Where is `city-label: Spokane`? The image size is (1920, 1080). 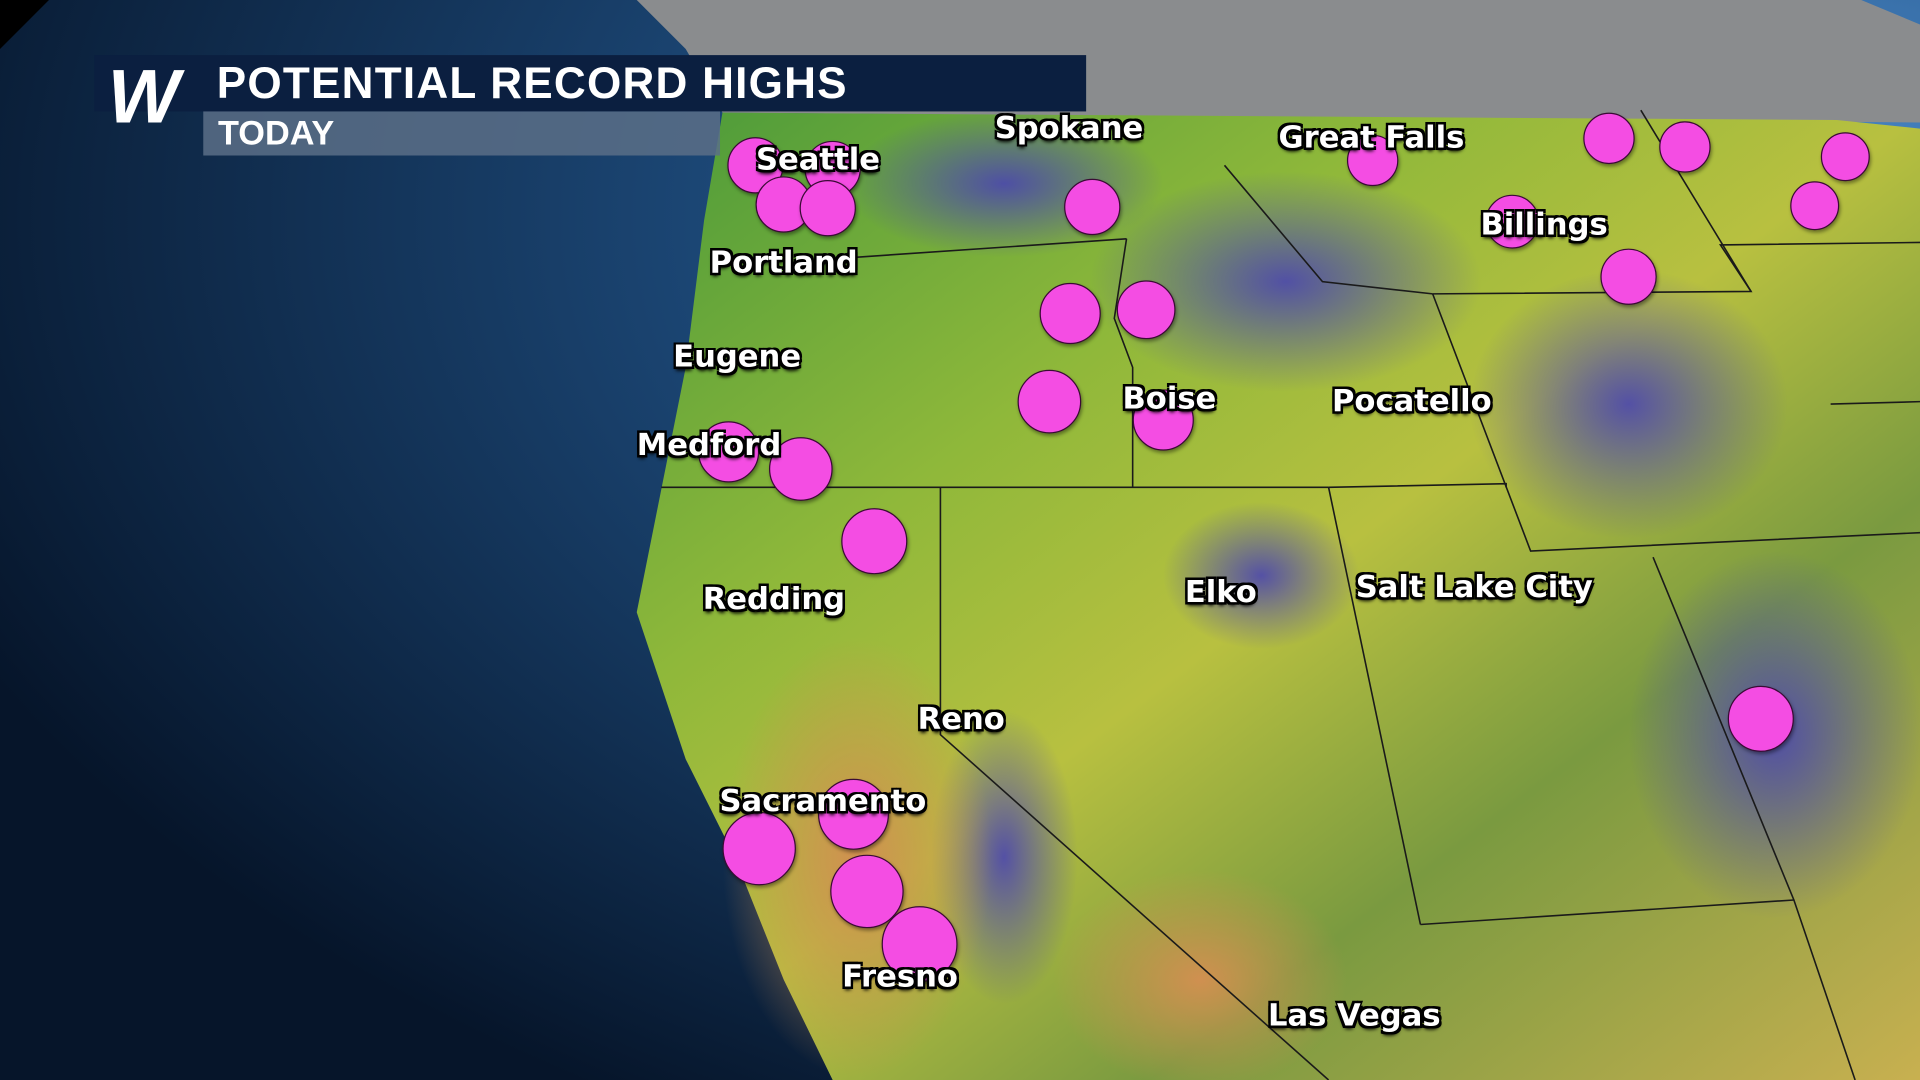
city-label: Spokane is located at coordinates (1069, 127).